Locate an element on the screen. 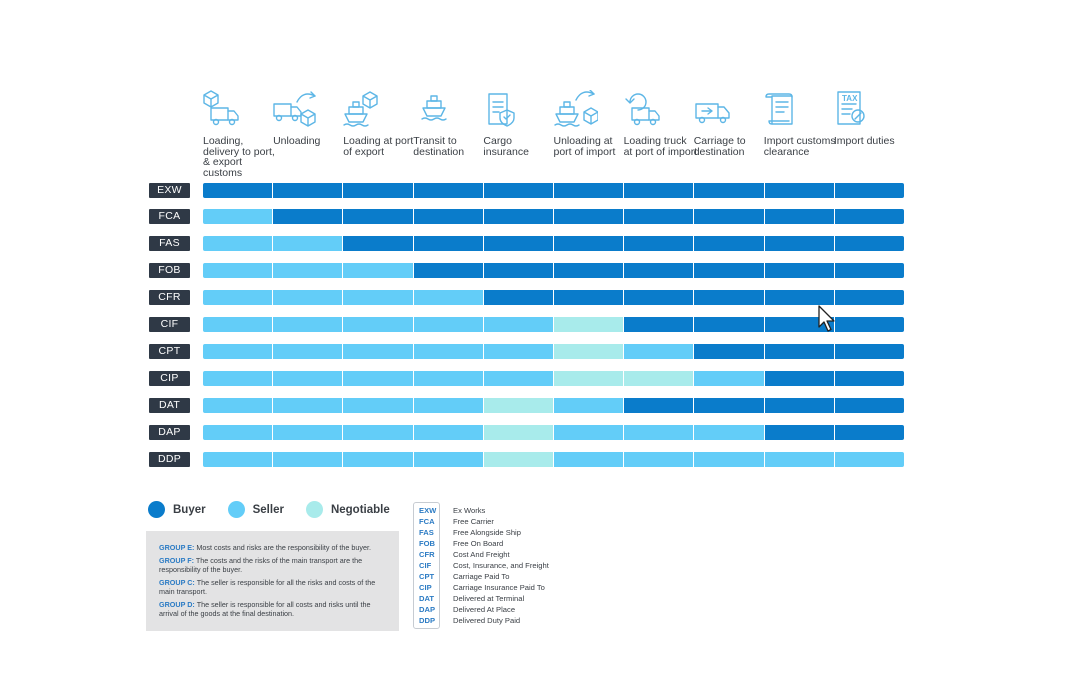 This screenshot has width=1086, height=693. incoterm-code-label: DAT is located at coordinates (169, 405).